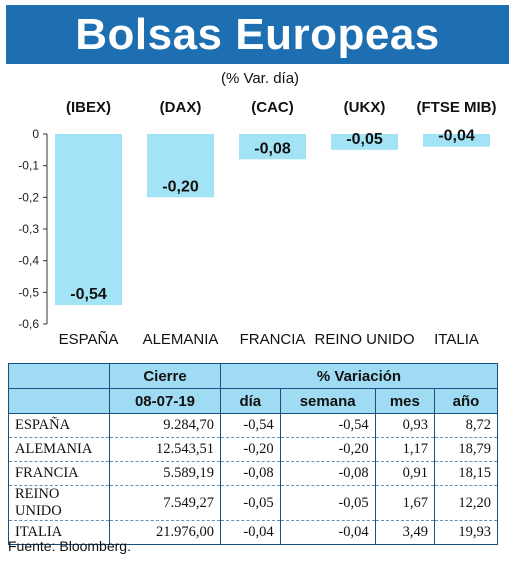  What do you see at coordinates (28, 261) in the screenshot?
I see `y-tick-label: -0,4` at bounding box center [28, 261].